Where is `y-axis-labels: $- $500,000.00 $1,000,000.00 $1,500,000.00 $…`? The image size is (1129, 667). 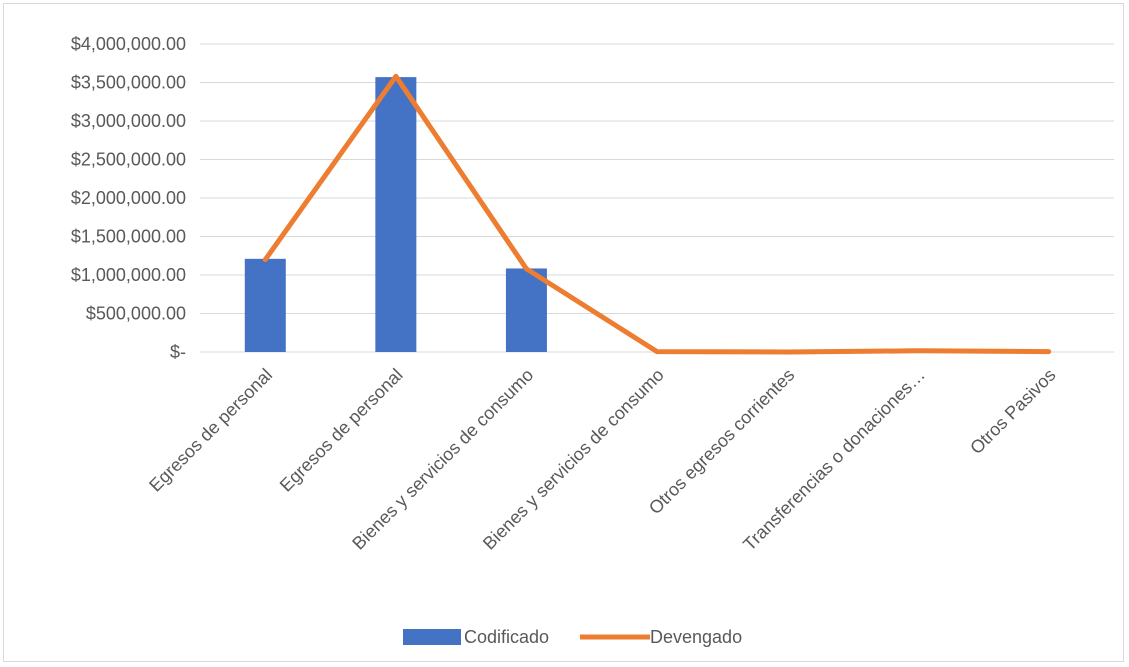
y-axis-labels: $- $500,000.00 $1,000,000.00 $1,500,000.00 $… is located at coordinates (128, 198).